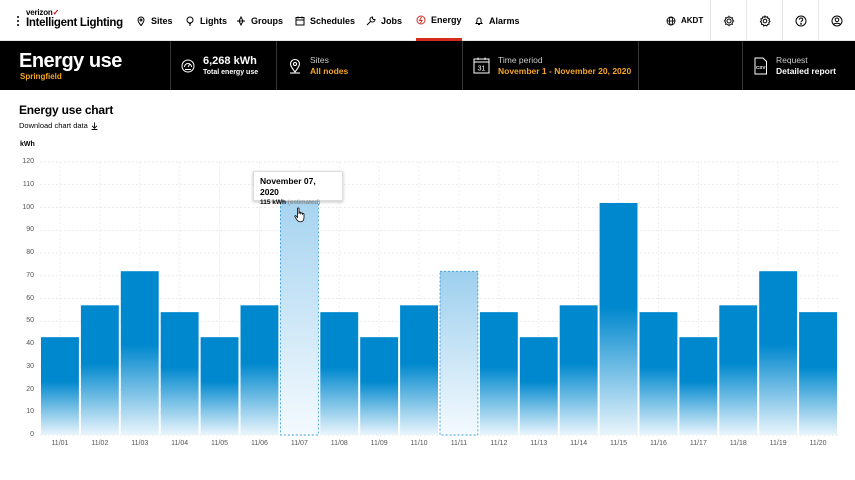  I want to click on admin-gear-icon, so click(728, 20).